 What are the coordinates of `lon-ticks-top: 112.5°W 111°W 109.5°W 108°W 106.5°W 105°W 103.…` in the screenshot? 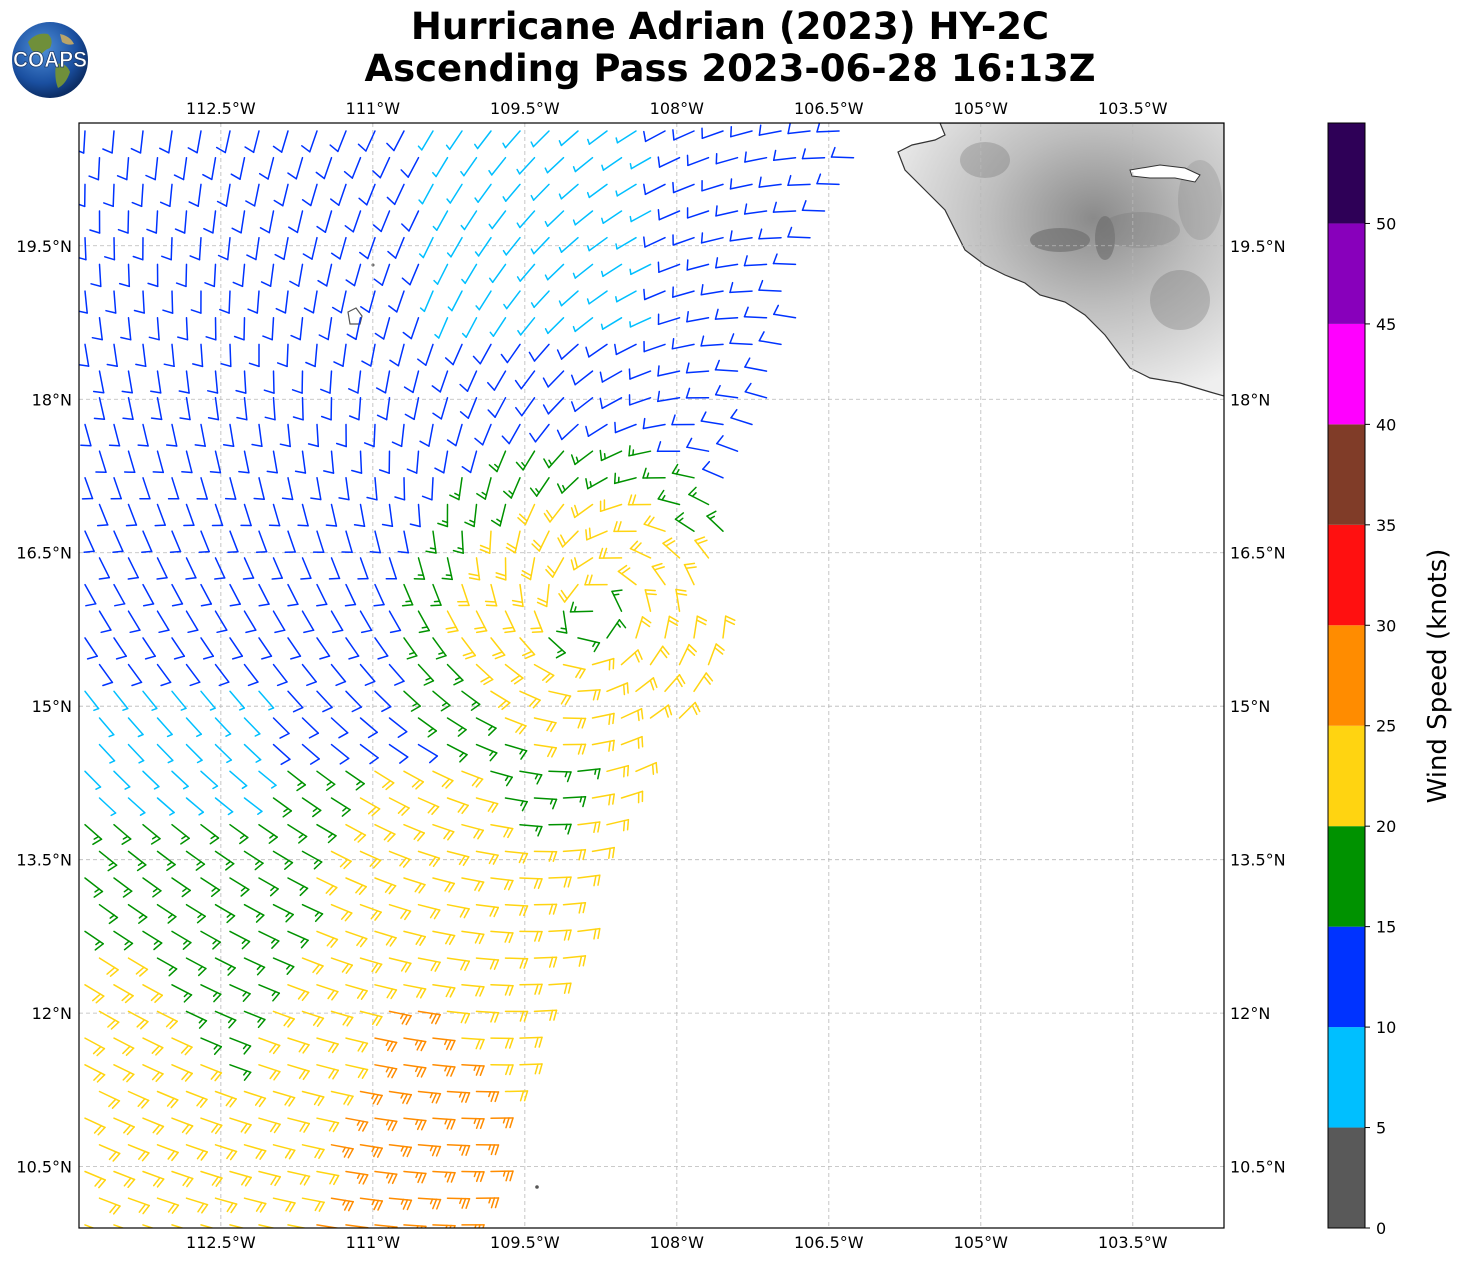 It's located at (677, 108).